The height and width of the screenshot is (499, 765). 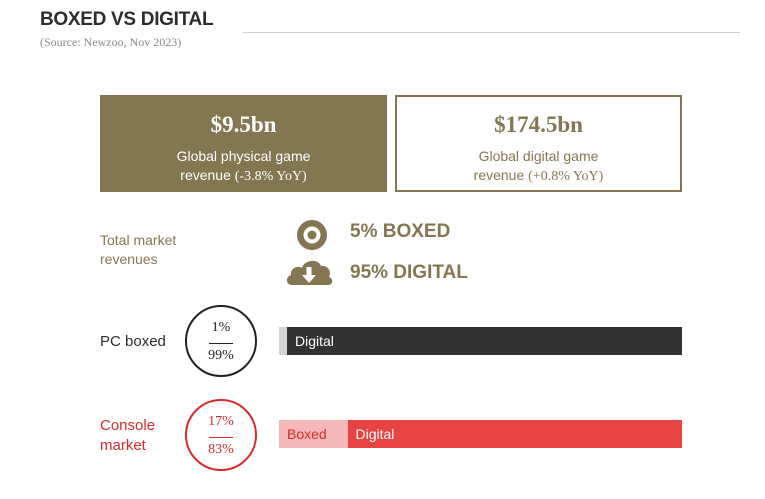 What do you see at coordinates (221, 421) in the screenshot?
I see `console-ring-top-value: 17%` at bounding box center [221, 421].